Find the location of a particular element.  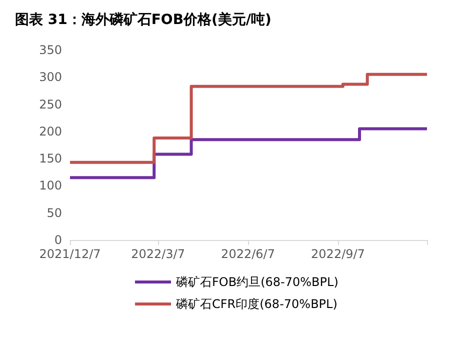

y-tick-label: 50 is located at coordinates (54, 213).